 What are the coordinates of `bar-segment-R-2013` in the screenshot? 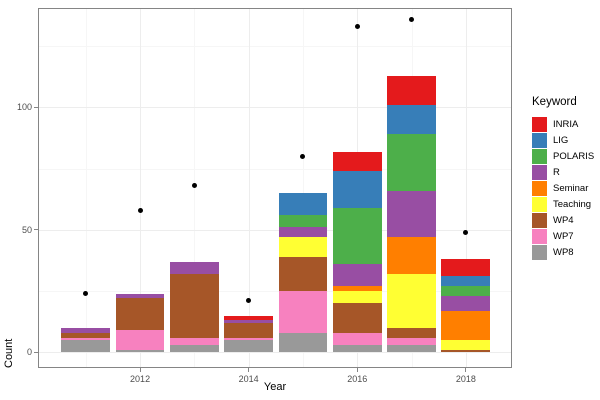 It's located at (194, 267).